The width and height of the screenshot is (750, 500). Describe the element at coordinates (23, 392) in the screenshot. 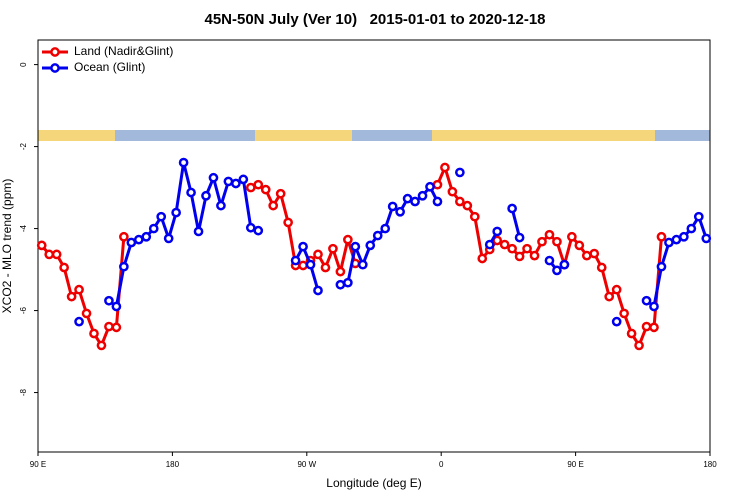

I see `y-tick-label: -8` at that location.